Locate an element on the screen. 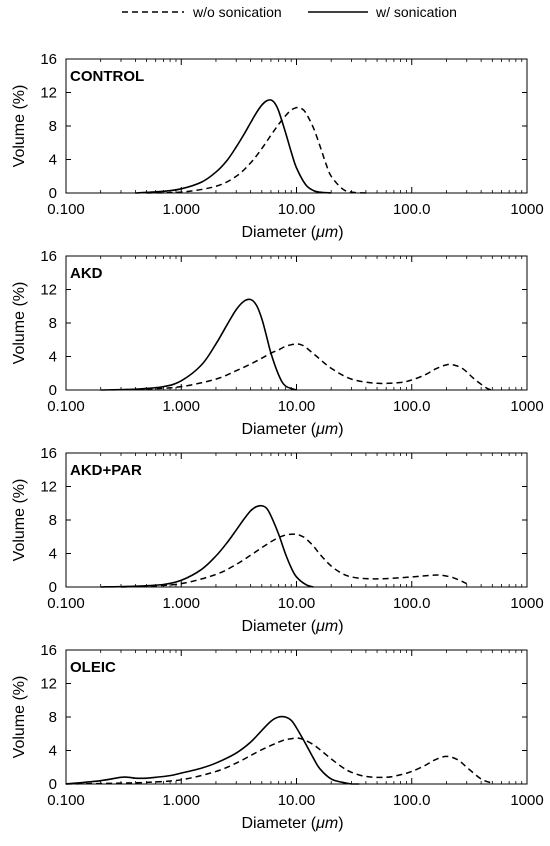 The height and width of the screenshot is (846, 550). panel-title: OLEIC is located at coordinates (93, 667).